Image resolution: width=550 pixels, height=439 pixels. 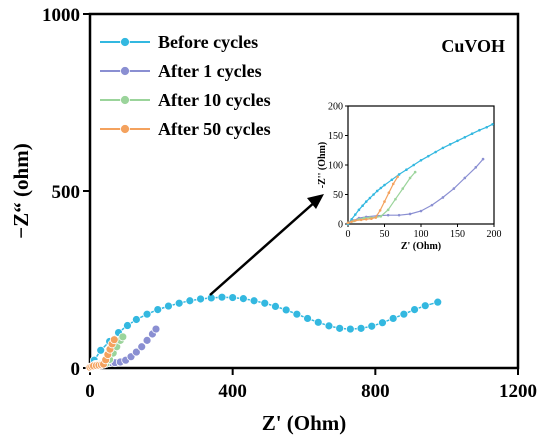 I want to click on inset-series-before-cycles, so click(x=420, y=174).